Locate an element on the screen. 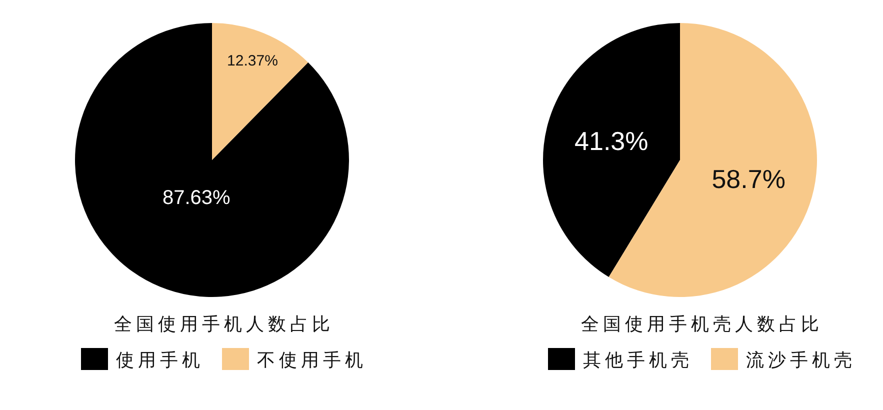 The image size is (883, 410). legend-label: 其他手机壳 is located at coordinates (638, 360).